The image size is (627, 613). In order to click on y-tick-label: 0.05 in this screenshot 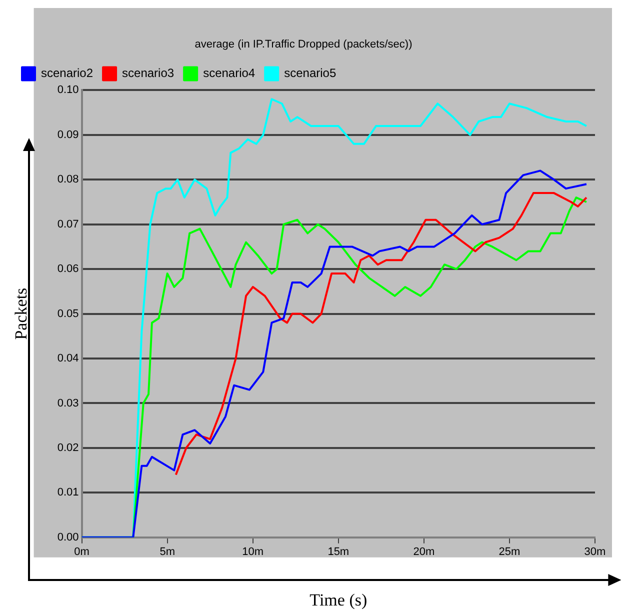, I will do `click(68, 314)`.